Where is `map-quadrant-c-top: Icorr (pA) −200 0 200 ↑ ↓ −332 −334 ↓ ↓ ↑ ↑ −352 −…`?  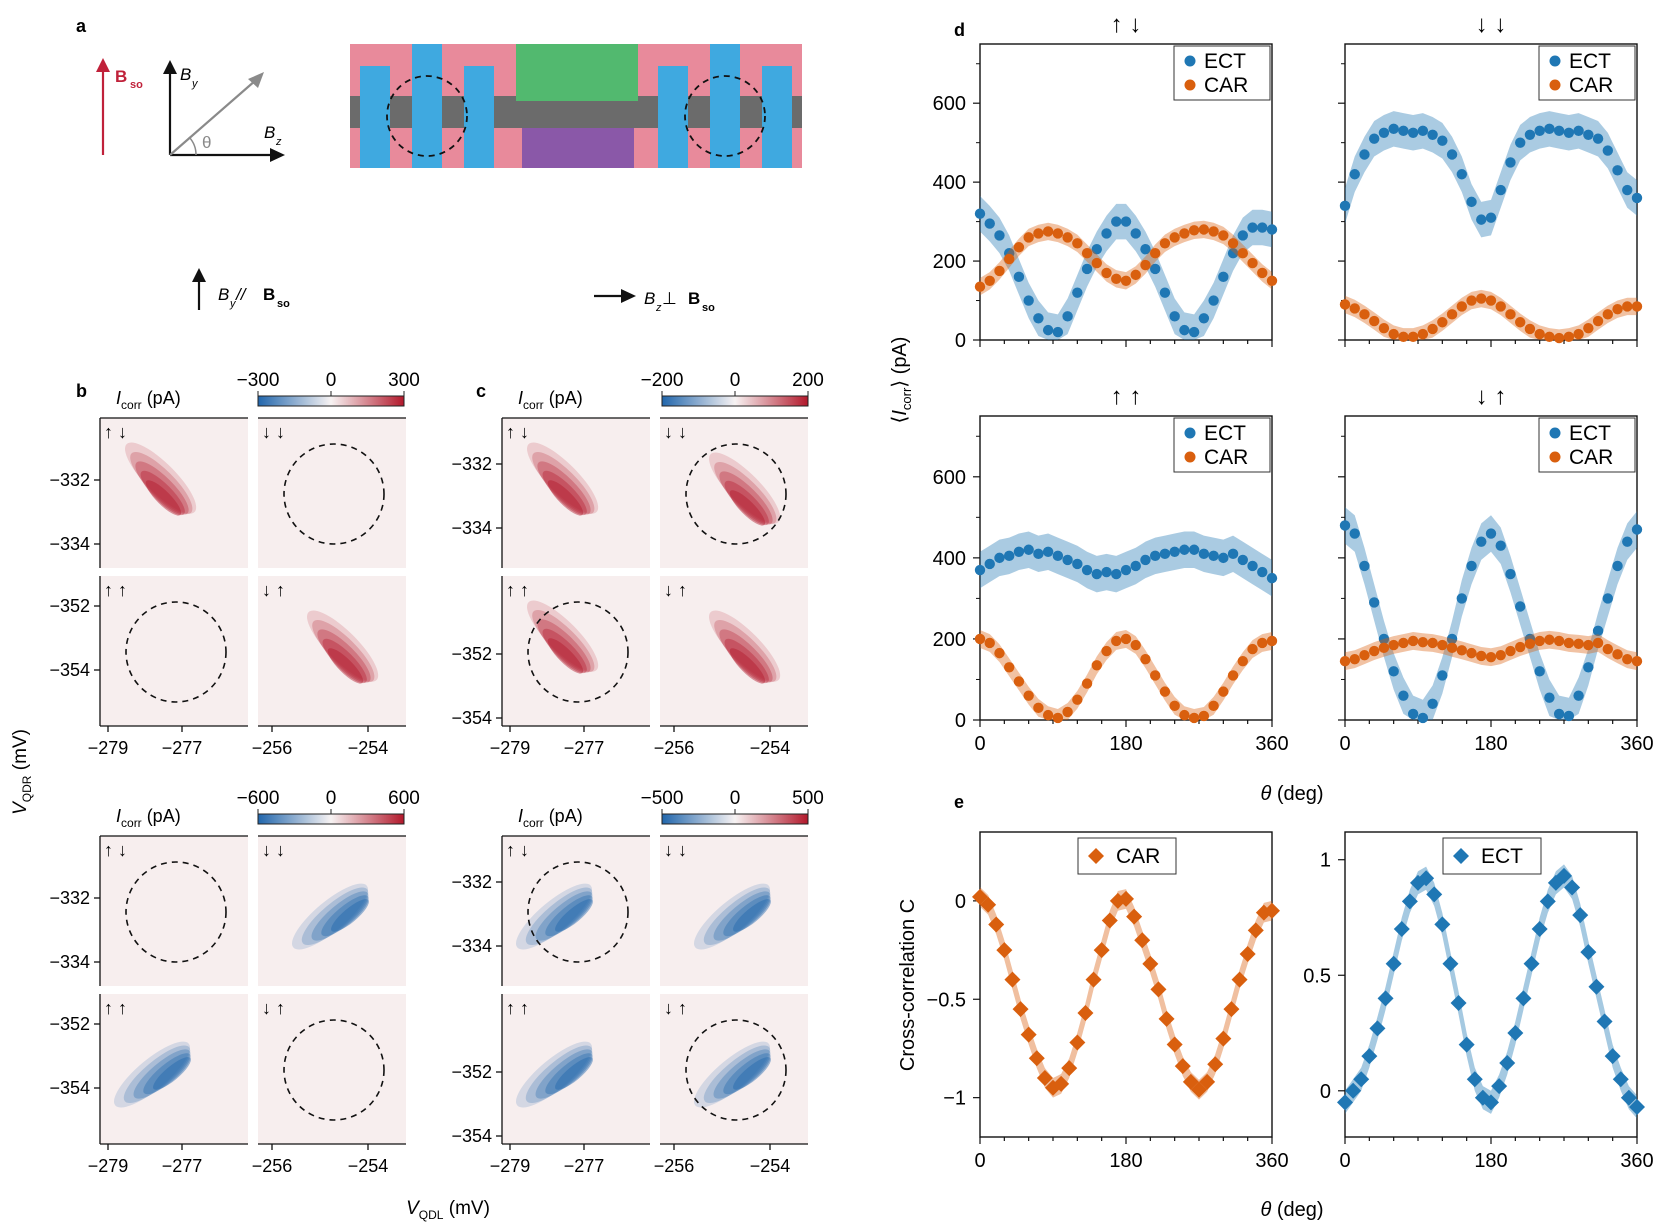
map-quadrant-c-top: Icorr (pA) −200 0 200 ↑ ↓ −332 −334 ↓ ↓ ↑ ↑ −352 −… is located at coordinates (637, 564).